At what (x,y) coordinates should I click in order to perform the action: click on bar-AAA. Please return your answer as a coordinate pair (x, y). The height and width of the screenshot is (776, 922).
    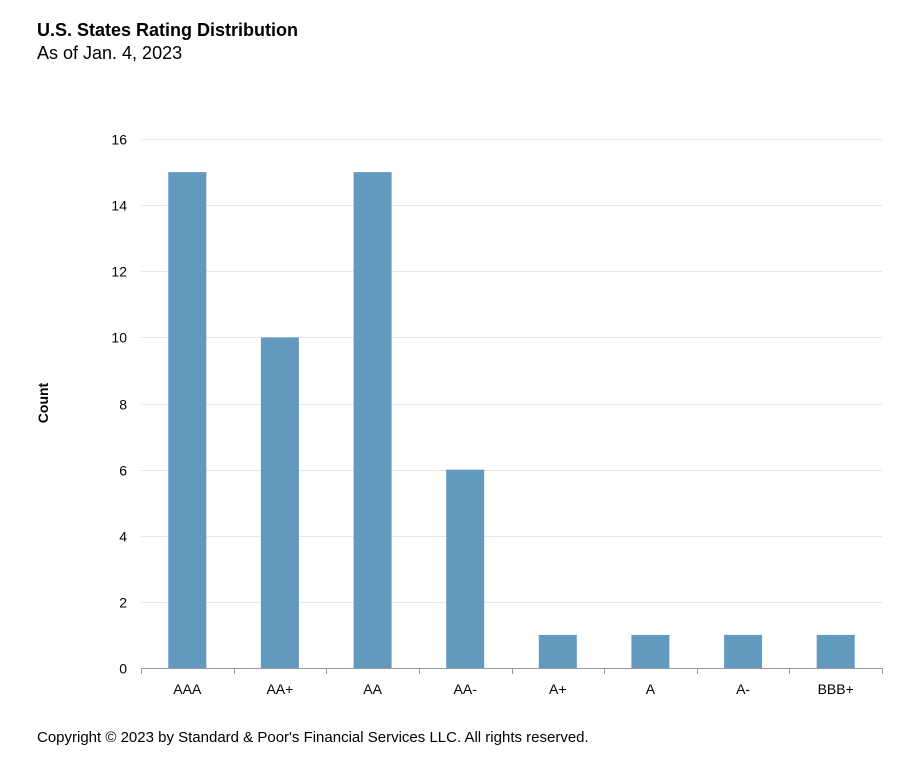
    Looking at the image, I should click on (187, 420).